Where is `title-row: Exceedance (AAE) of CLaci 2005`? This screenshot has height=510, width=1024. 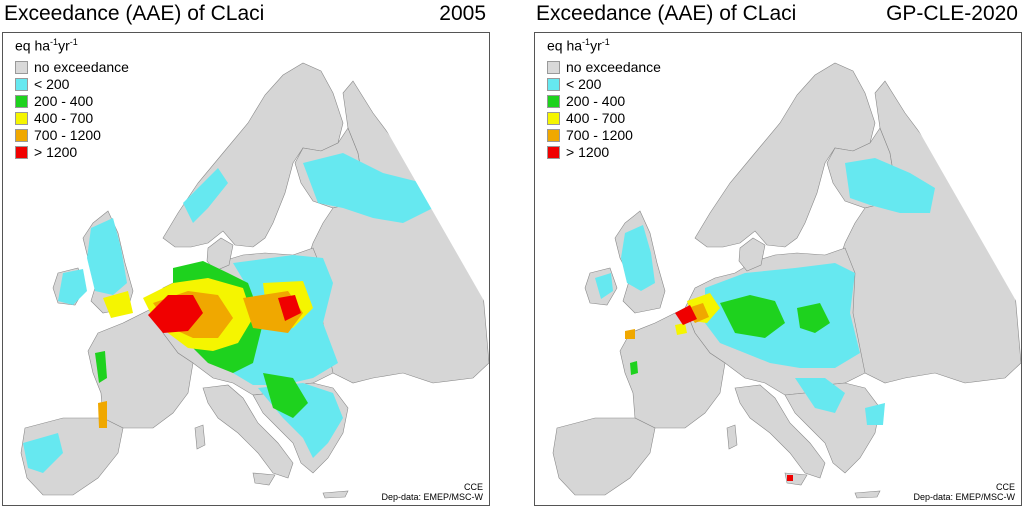
title-row: Exceedance (AAE) of CLaci 2005 is located at coordinates (245, 17).